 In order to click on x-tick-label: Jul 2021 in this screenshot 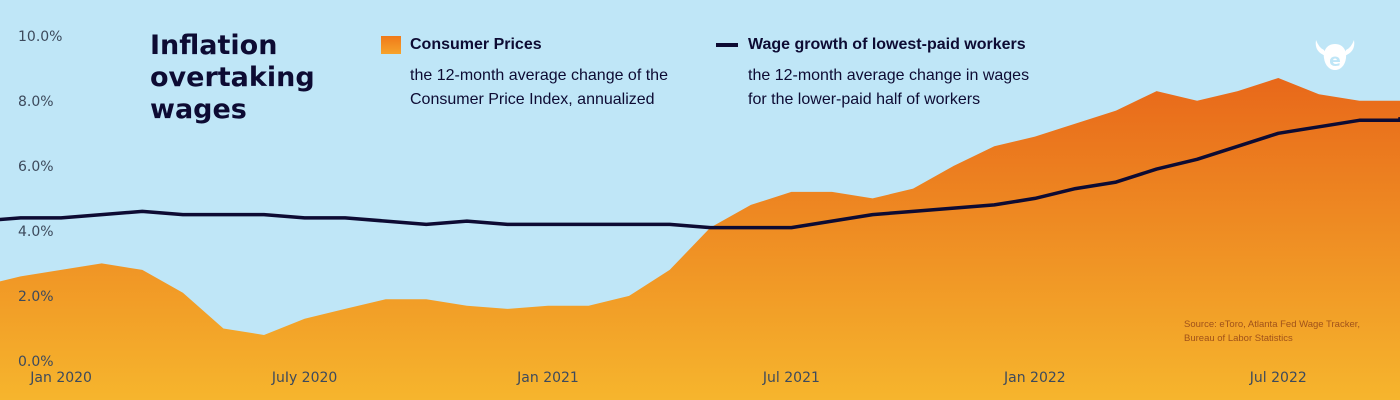, I will do `click(791, 378)`.